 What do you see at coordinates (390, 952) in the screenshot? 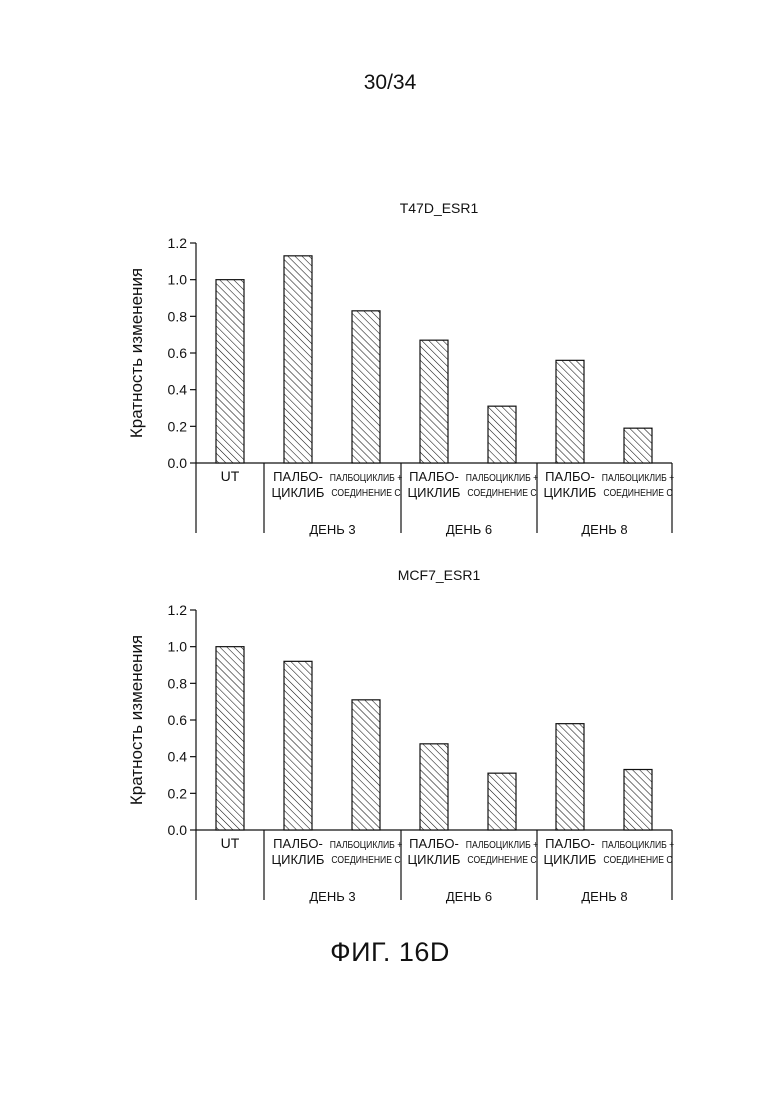
I see `figure-caption: ФИГ. 16D` at bounding box center [390, 952].